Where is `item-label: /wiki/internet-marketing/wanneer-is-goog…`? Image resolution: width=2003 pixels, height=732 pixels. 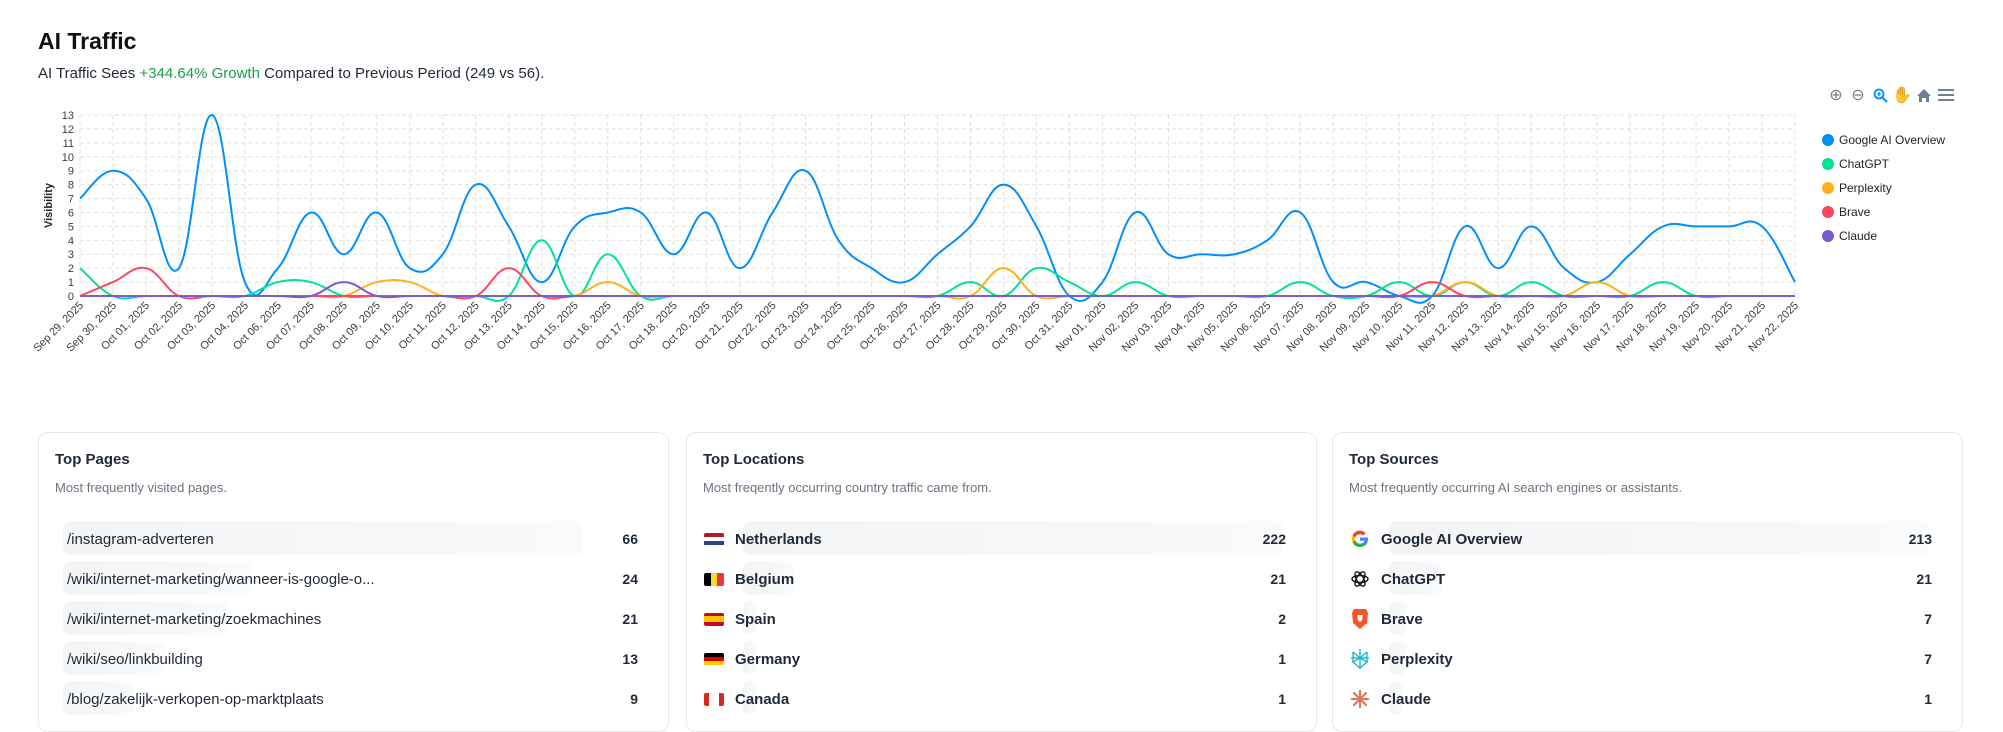 item-label: /wiki/internet-marketing/wanneer-is-goog… is located at coordinates (221, 579).